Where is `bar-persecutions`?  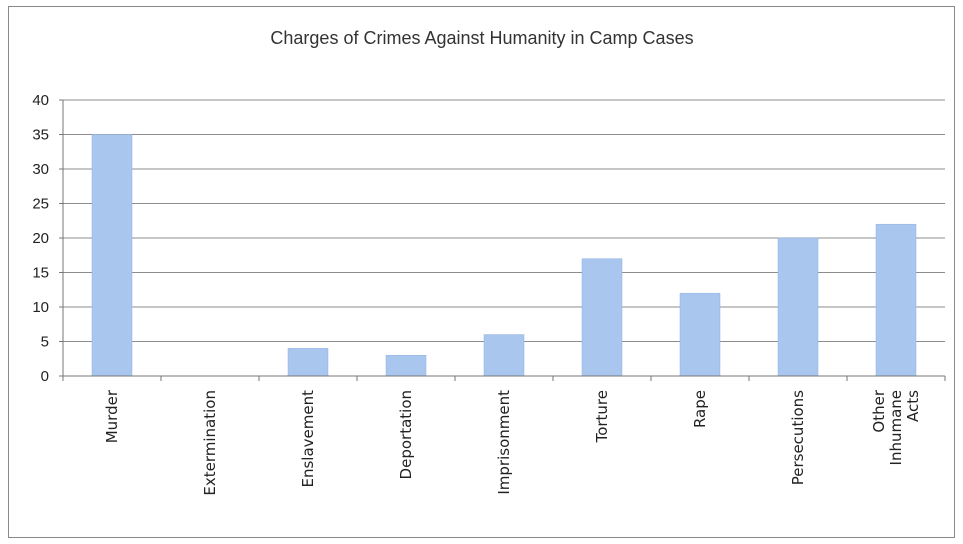
bar-persecutions is located at coordinates (798, 307).